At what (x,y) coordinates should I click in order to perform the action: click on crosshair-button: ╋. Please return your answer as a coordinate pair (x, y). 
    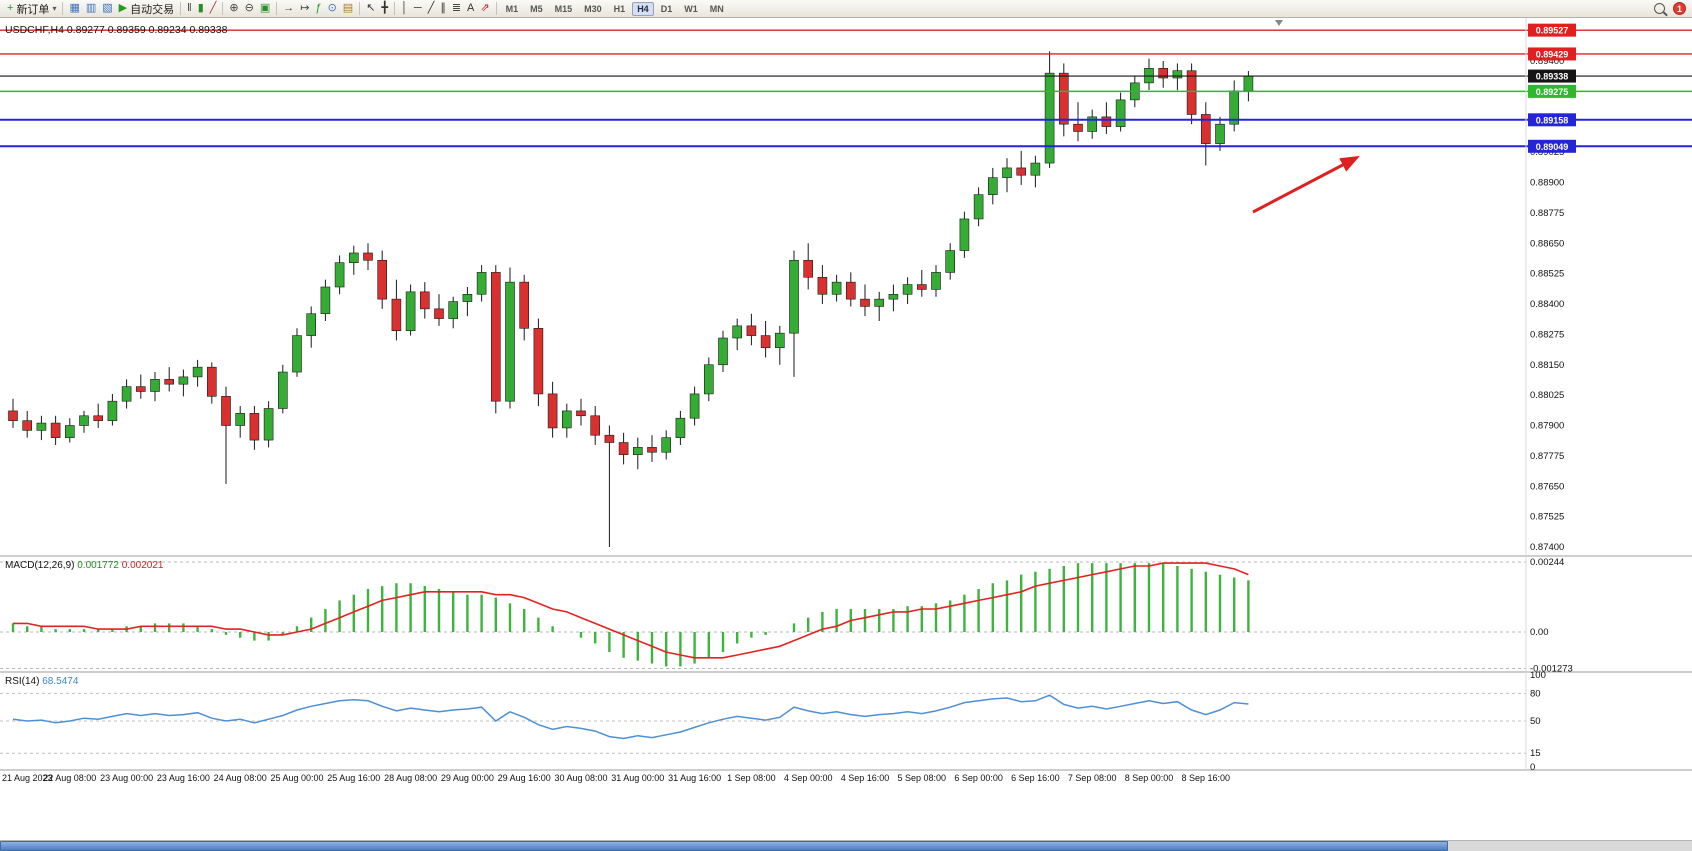
    Looking at the image, I should click on (384, 8).